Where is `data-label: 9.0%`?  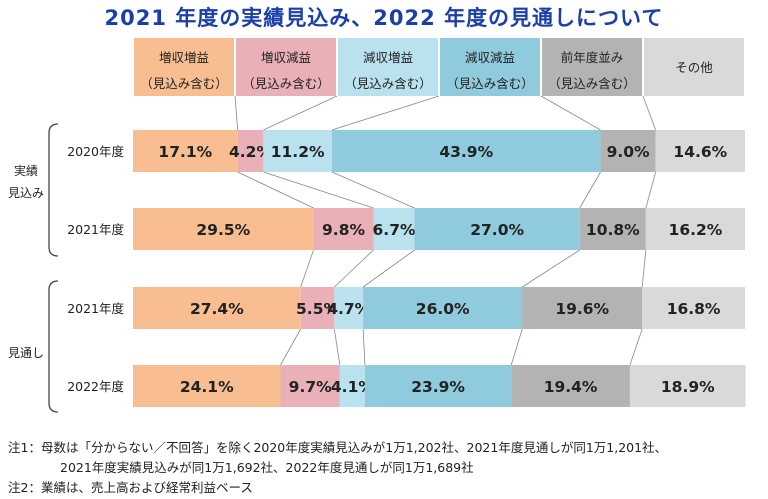
data-label: 9.0% is located at coordinates (628, 152).